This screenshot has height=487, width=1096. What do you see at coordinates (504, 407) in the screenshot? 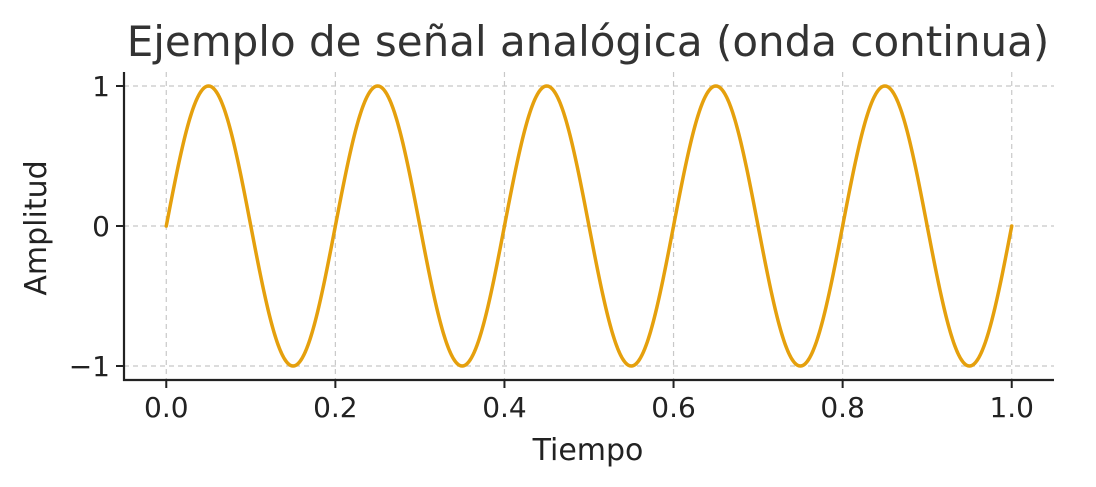
I see `x-tick-label: 0.4` at bounding box center [504, 407].